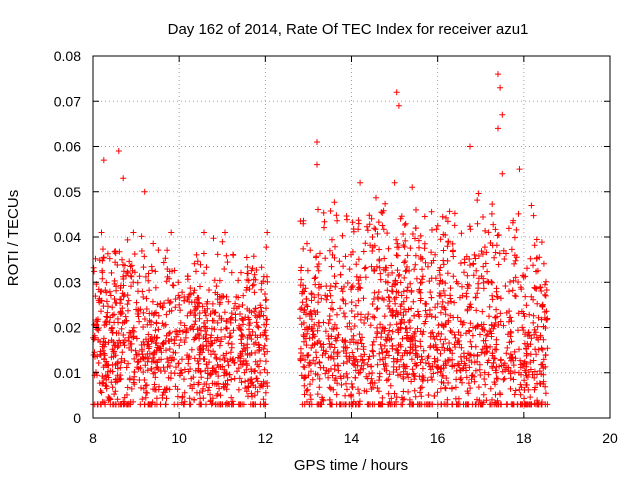  What do you see at coordinates (438, 438) in the screenshot?
I see `x-tick-label: 16` at bounding box center [438, 438].